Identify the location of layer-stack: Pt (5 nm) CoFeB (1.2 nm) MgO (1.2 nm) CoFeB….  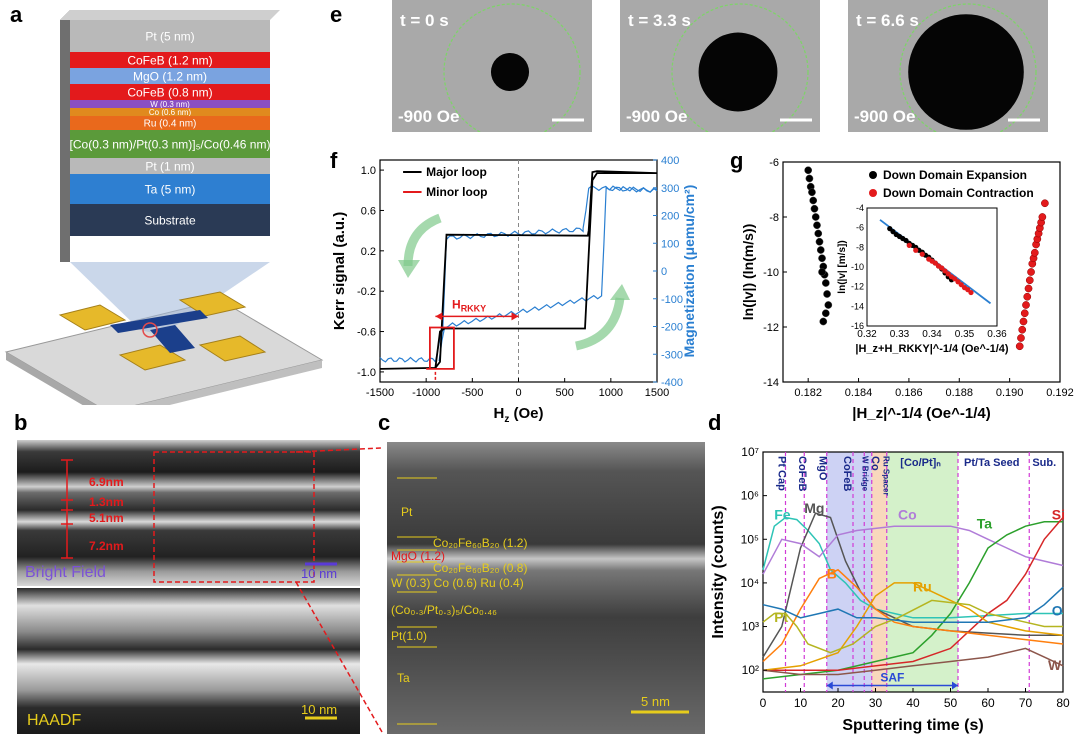
(170, 128).